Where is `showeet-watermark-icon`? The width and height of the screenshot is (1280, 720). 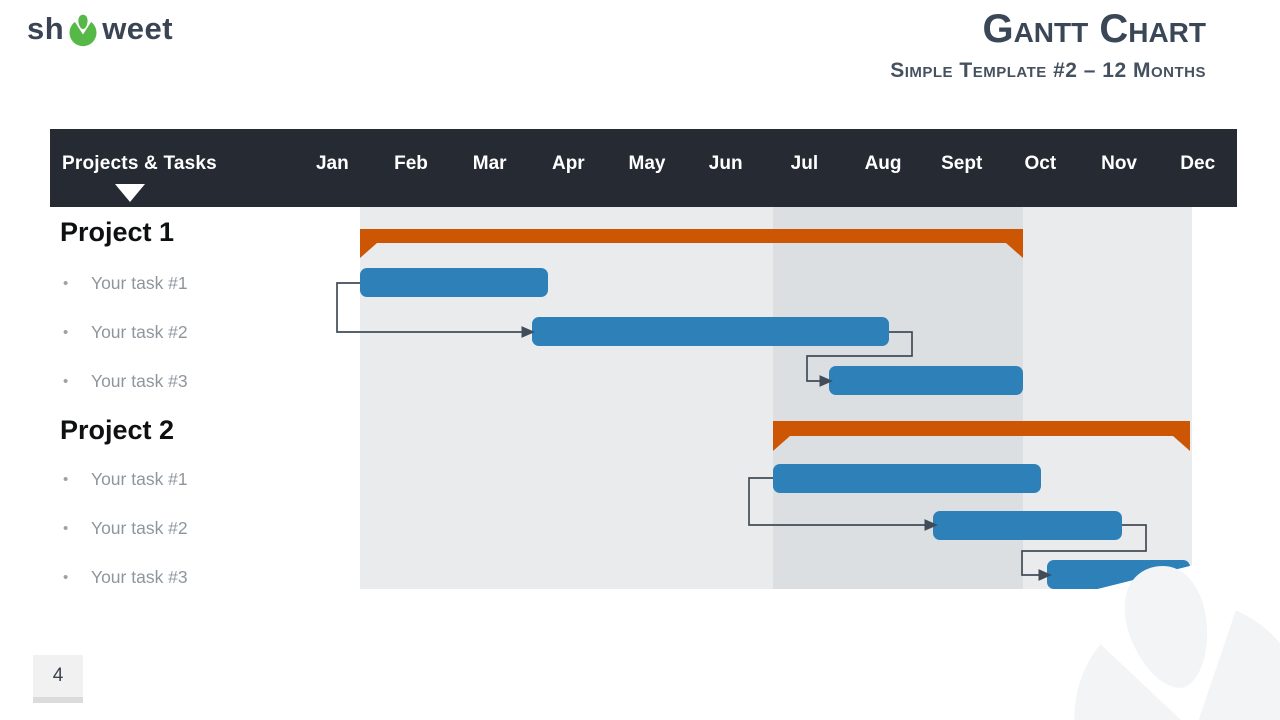
showeet-watermark-icon is located at coordinates (1166, 634).